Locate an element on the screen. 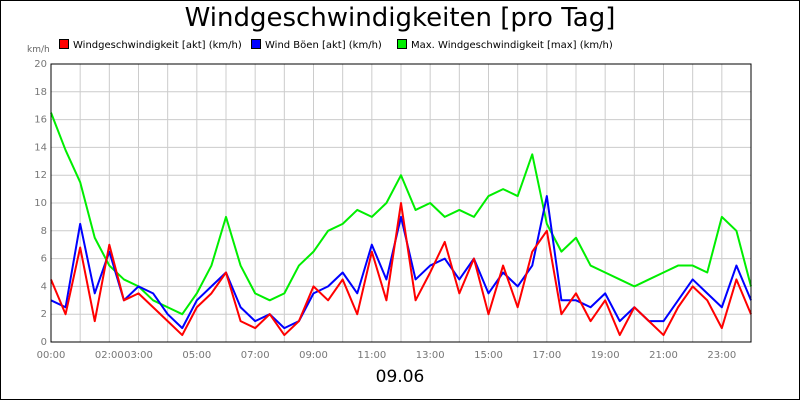 This screenshot has width=800, height=400. y-tick-label: 0 is located at coordinates (44, 342).